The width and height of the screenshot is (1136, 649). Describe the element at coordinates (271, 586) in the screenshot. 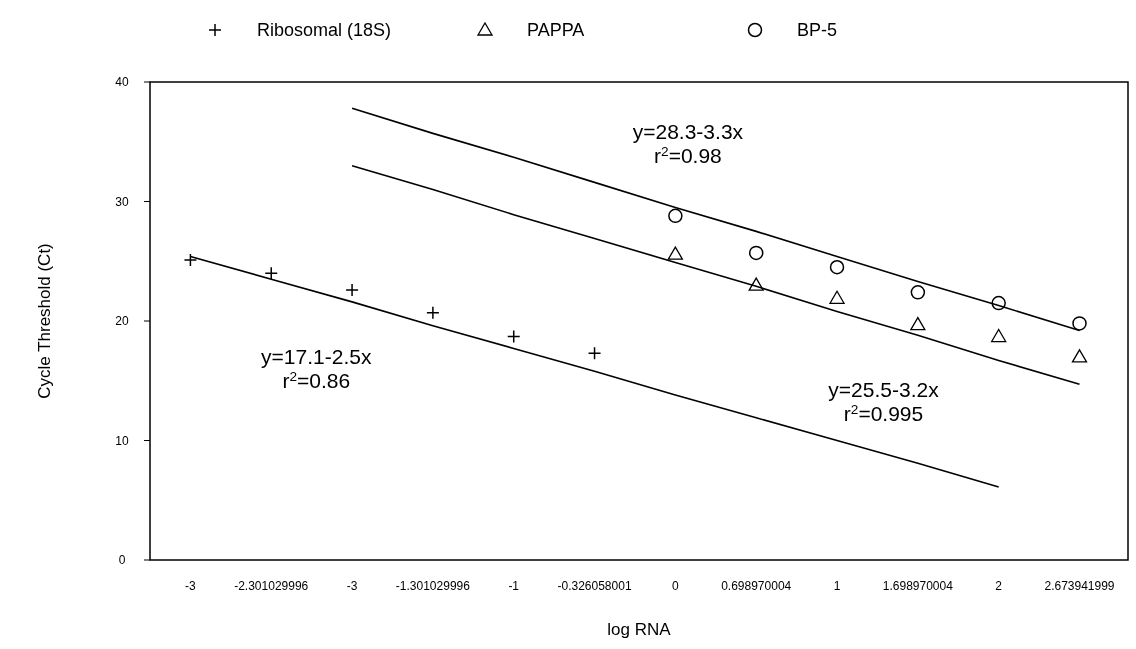

I see `x-tick-label: -2.301029996` at that location.